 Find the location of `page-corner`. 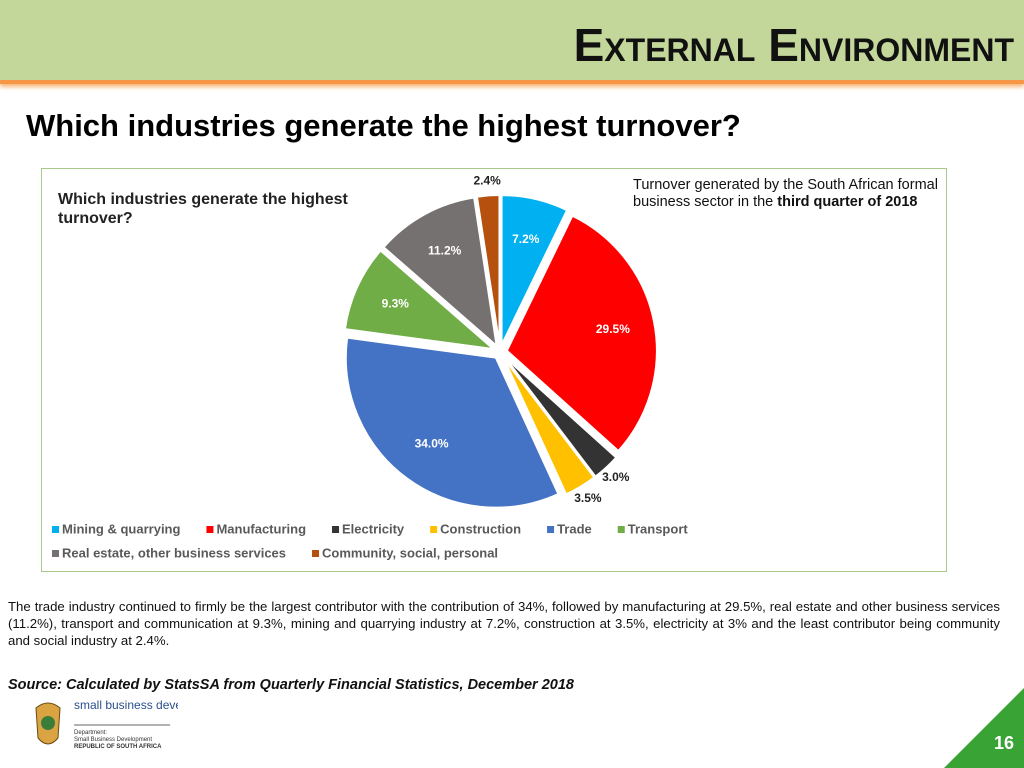

page-corner is located at coordinates (984, 728).